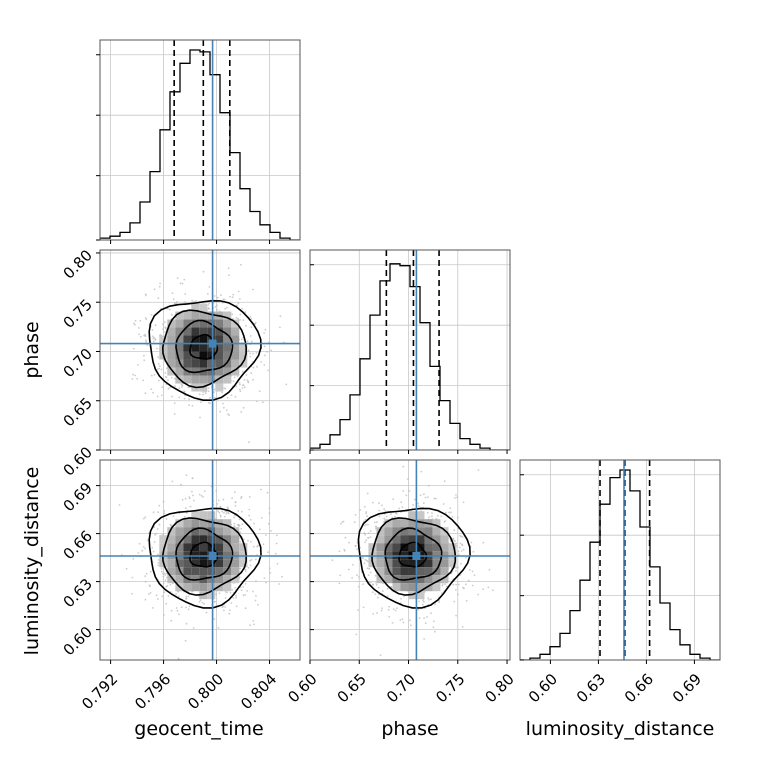 The width and height of the screenshot is (760, 760). Describe the element at coordinates (620, 729) in the screenshot. I see `xlabel-luminosity-distance: luminosity_distance` at that location.